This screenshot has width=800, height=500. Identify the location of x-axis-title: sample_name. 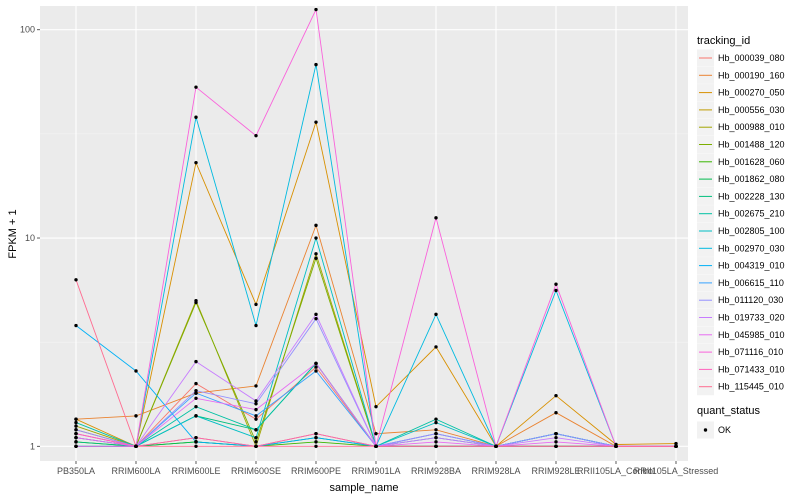
(363, 488).